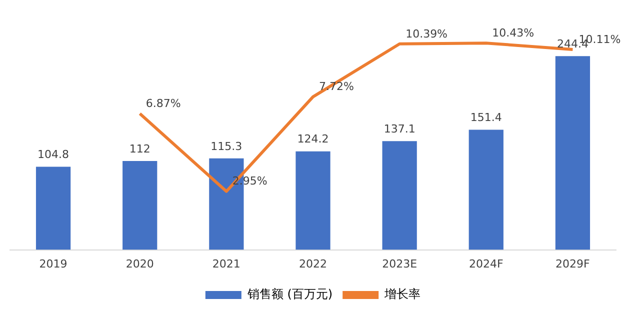 Image resolution: width=626 pixels, height=311 pixels. What do you see at coordinates (486, 263) in the screenshot?
I see `x-tick-label: 2024F` at bounding box center [486, 263].